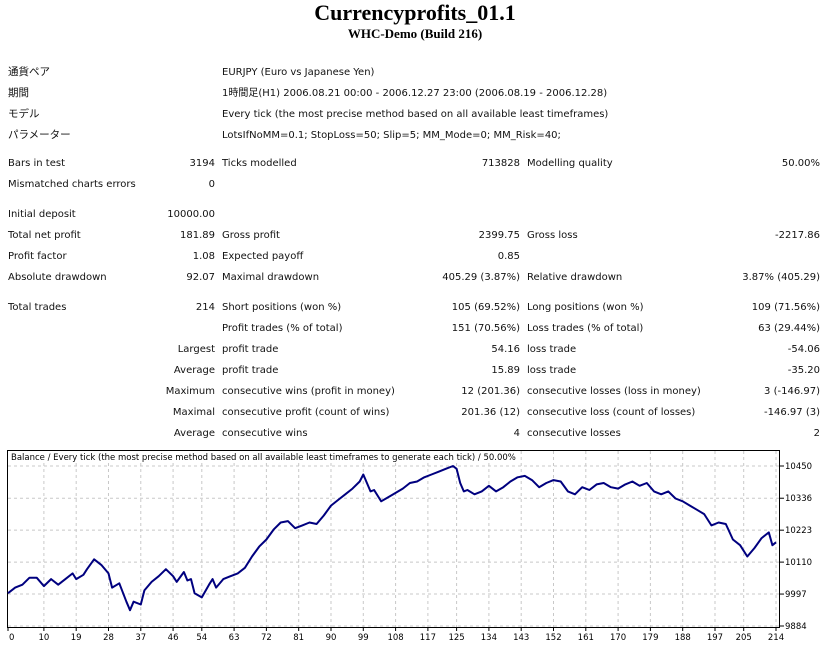  Describe the element at coordinates (18, 93) in the screenshot. I see `info-label: 期間` at that location.